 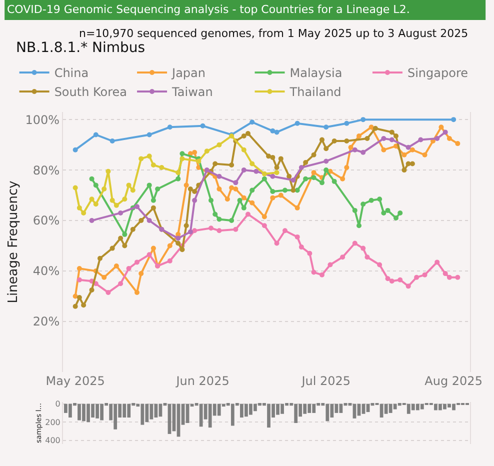 I want to click on y-tick-label: 60%, so click(x=46, y=221).